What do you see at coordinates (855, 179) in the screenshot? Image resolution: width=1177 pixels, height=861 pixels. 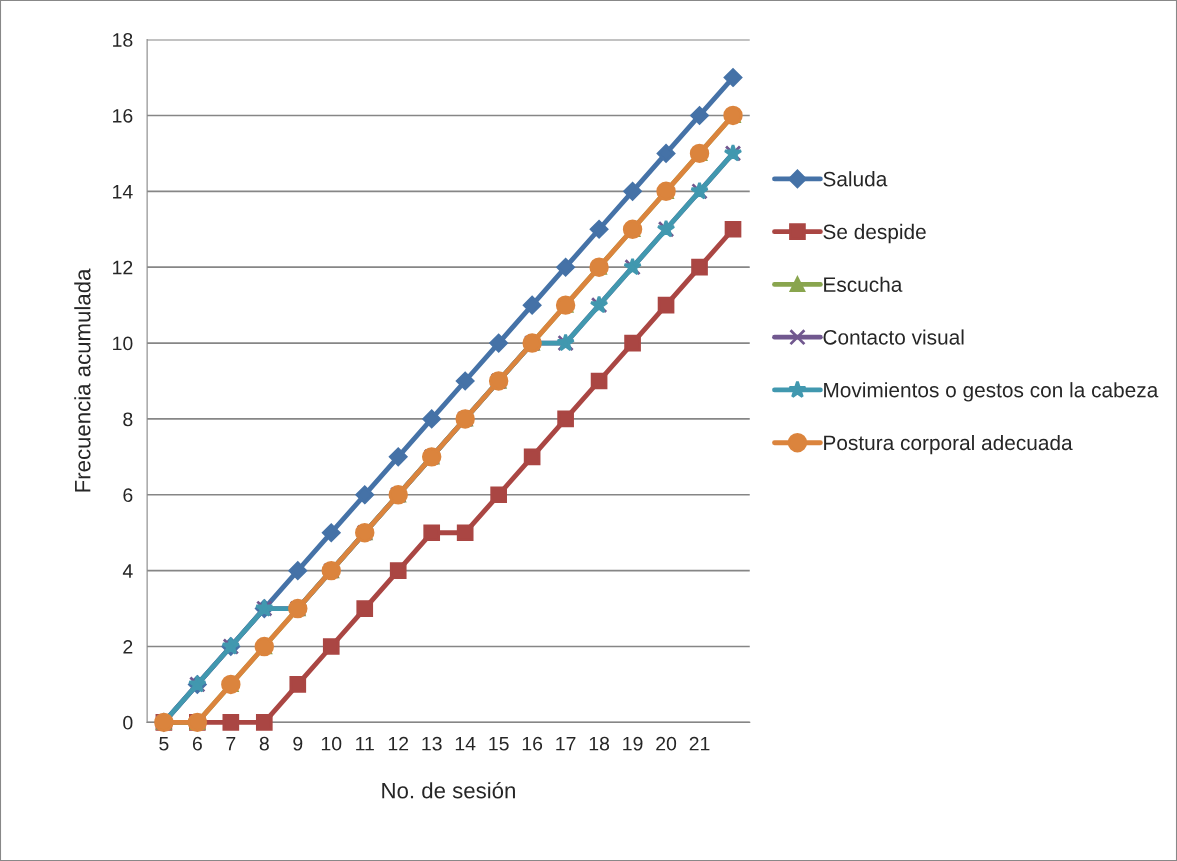 I see `legend-label: Saluda` at bounding box center [855, 179].